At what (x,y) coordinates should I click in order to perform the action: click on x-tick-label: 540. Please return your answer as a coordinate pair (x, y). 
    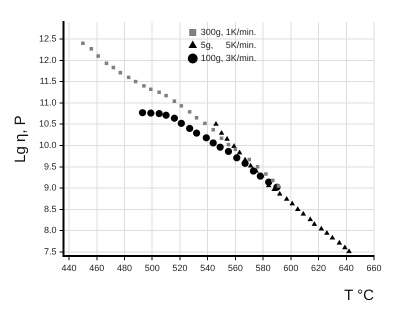
    Looking at the image, I should click on (208, 268).